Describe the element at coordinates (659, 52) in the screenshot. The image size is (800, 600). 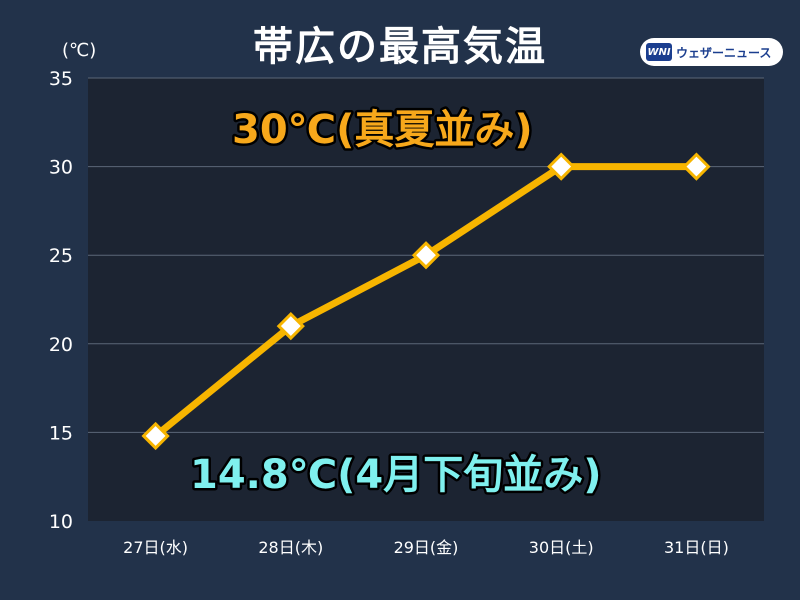
I see `weathernews-logo-icon: WNI` at that location.